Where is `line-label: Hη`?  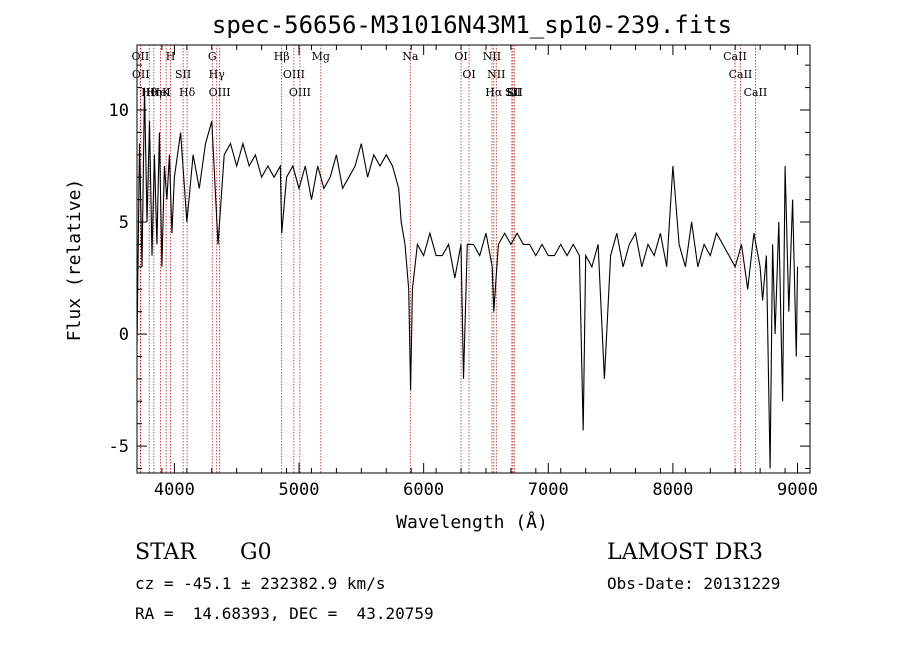 line-label: Hη is located at coordinates (154, 92).